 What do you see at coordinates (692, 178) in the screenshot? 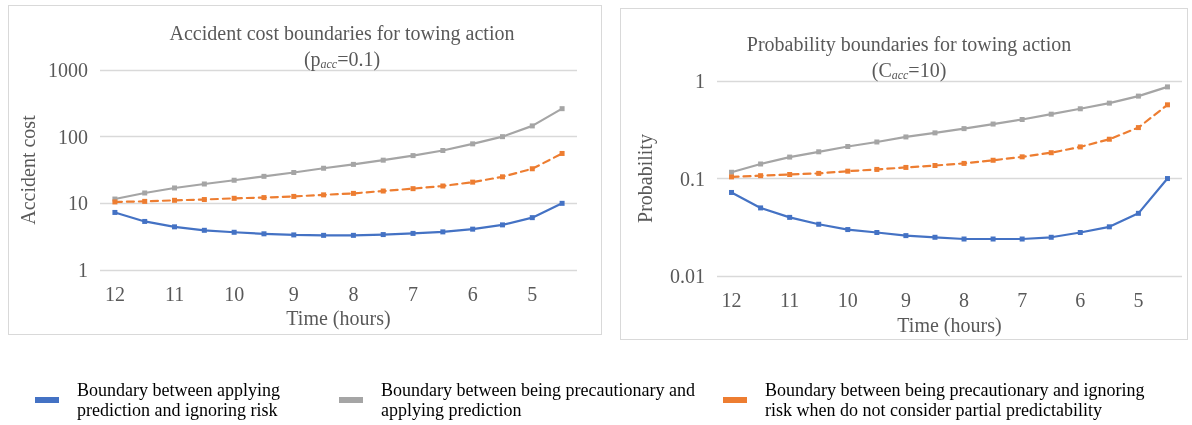
I see `y-tick-label: 0.1` at bounding box center [692, 178].